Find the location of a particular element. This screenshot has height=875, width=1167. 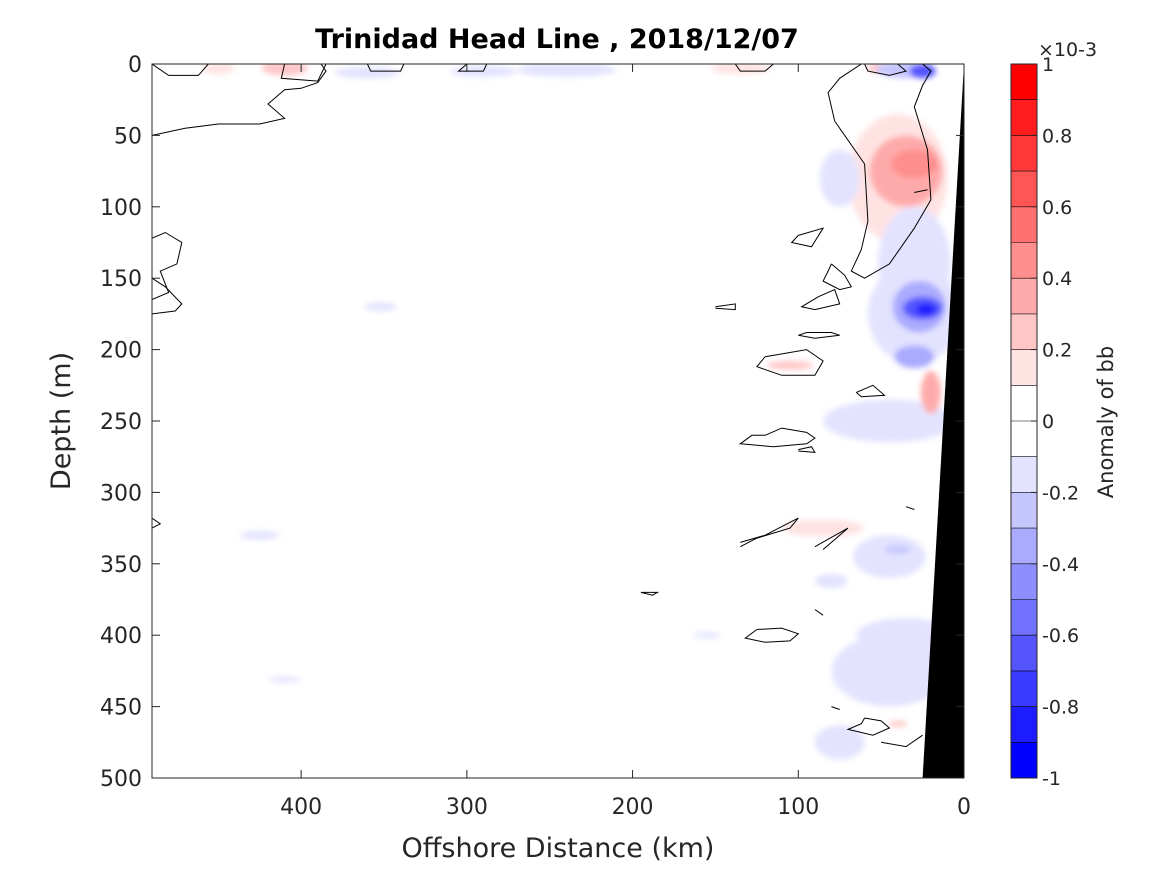

y-tick-label: 450 is located at coordinates (121, 708).